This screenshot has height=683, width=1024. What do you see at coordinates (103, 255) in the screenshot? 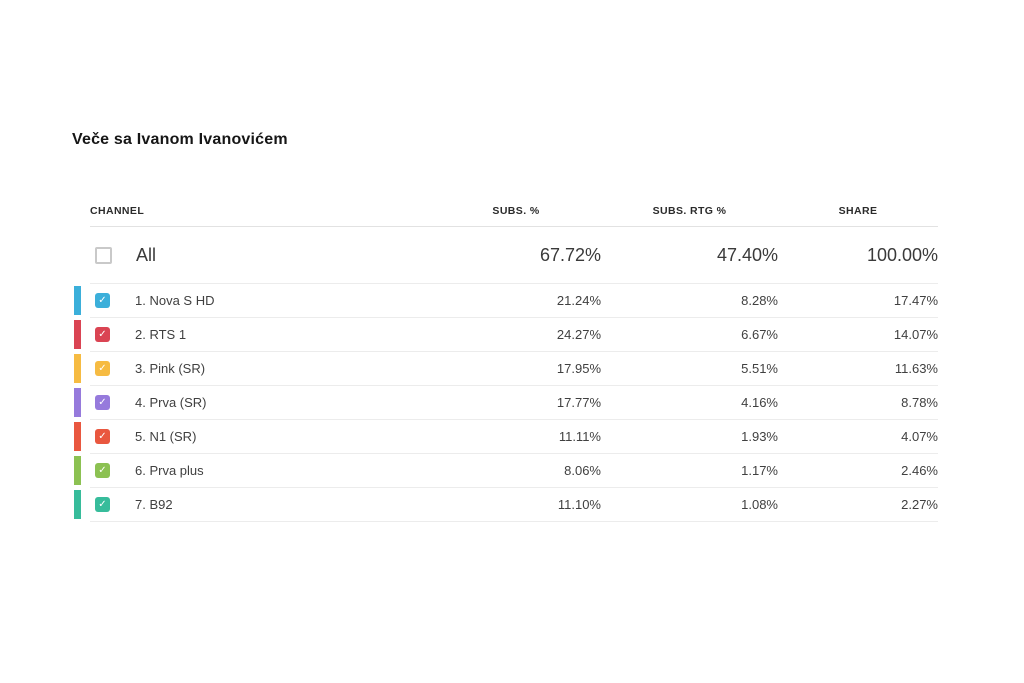
I see `checkbox-all-unchecked` at bounding box center [103, 255].